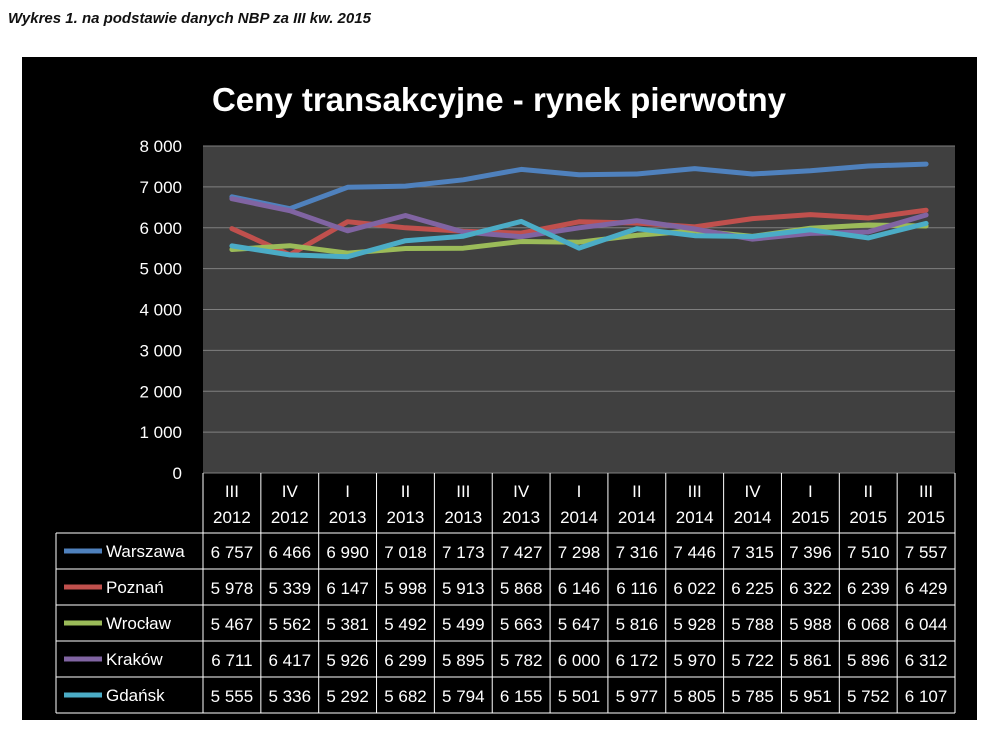 Image resolution: width=998 pixels, height=747 pixels. What do you see at coordinates (752, 624) in the screenshot?
I see `data-label: 5 788` at bounding box center [752, 624].